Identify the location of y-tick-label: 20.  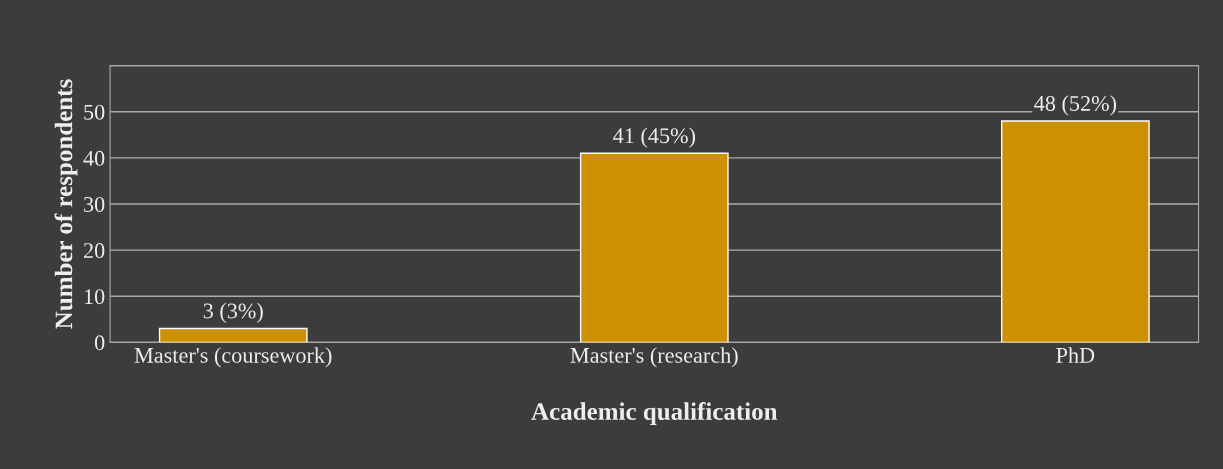
(94, 251).